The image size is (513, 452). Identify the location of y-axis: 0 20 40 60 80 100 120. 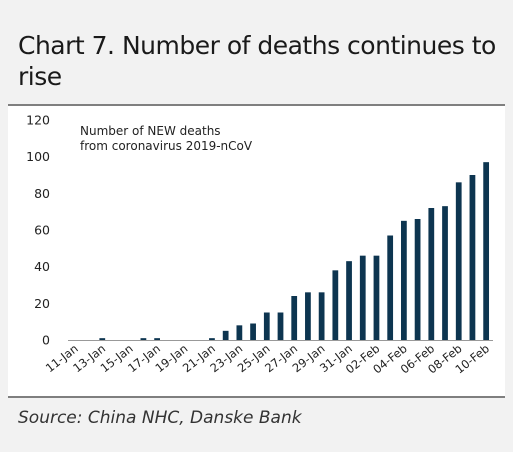
(38, 230).